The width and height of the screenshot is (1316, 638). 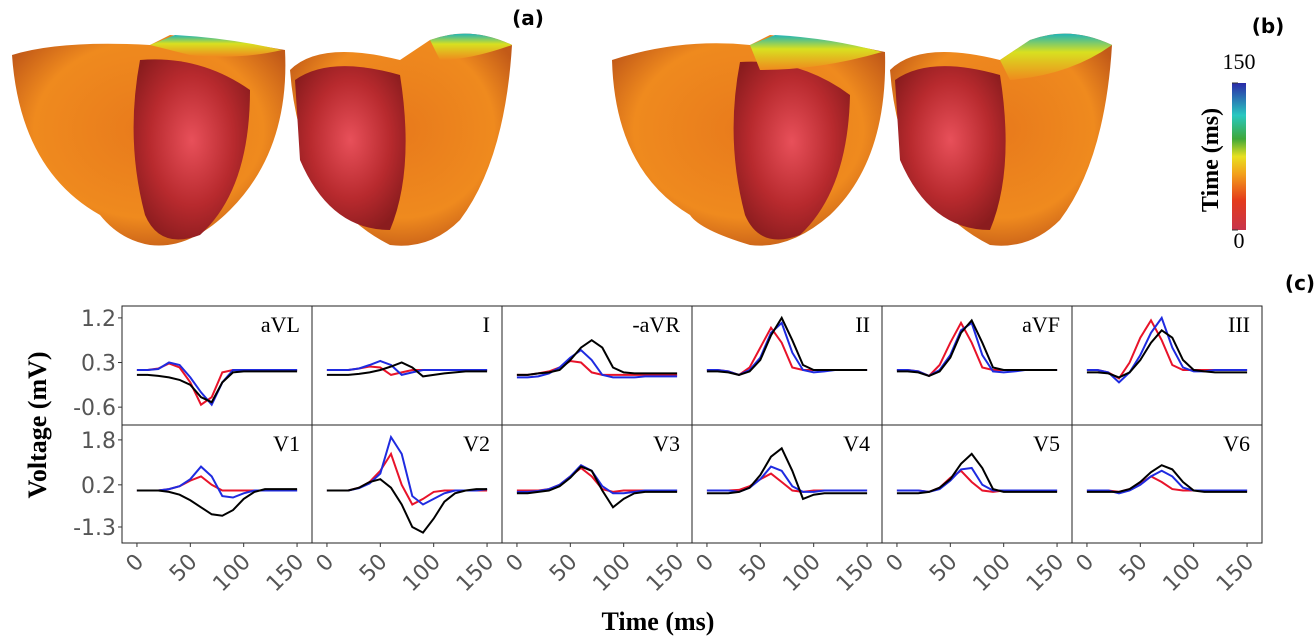 I want to click on lead-name: I, so click(x=486, y=324).